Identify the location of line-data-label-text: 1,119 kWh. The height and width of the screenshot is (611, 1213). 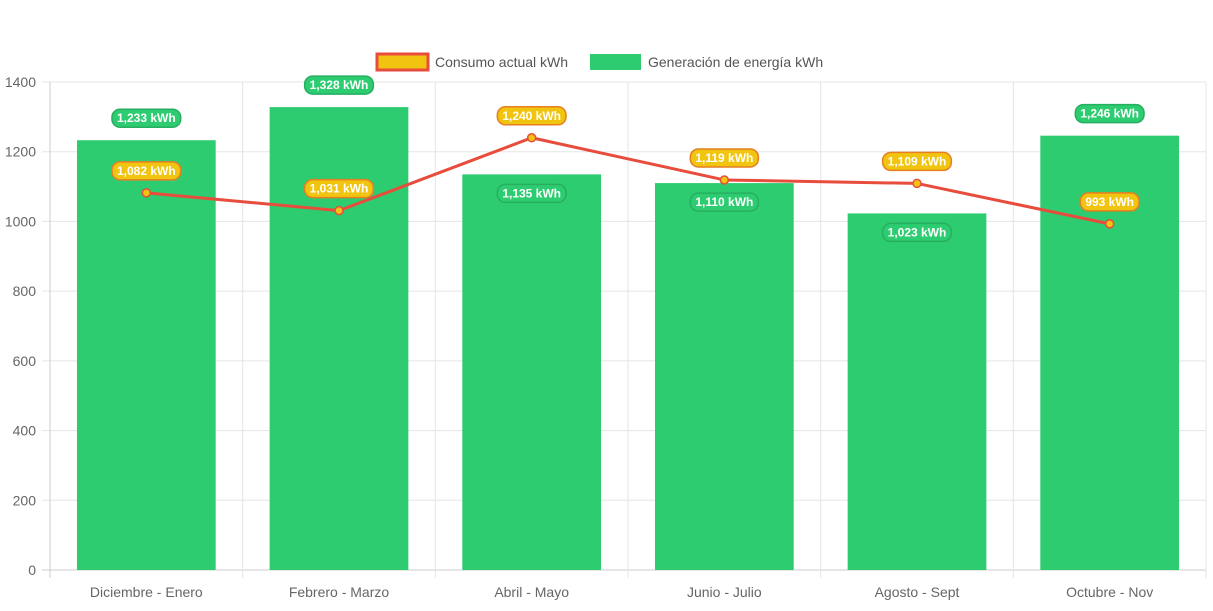
(724, 158).